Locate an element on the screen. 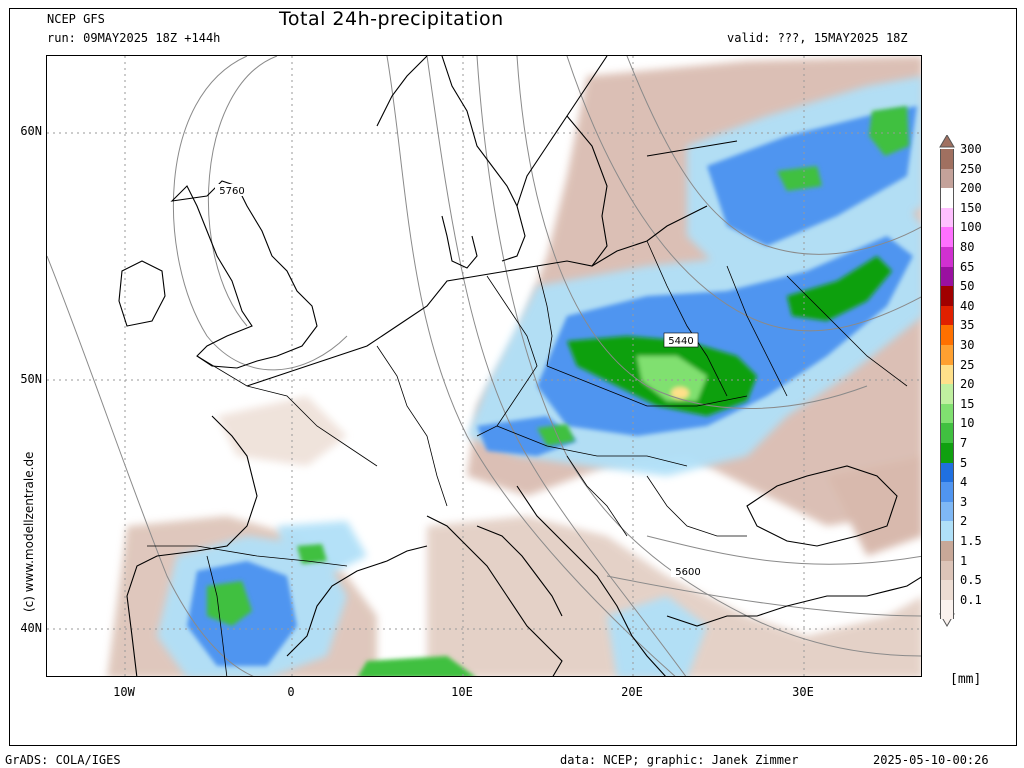 The height and width of the screenshot is (768, 1024). legend-level-label: 150 is located at coordinates (971, 207).